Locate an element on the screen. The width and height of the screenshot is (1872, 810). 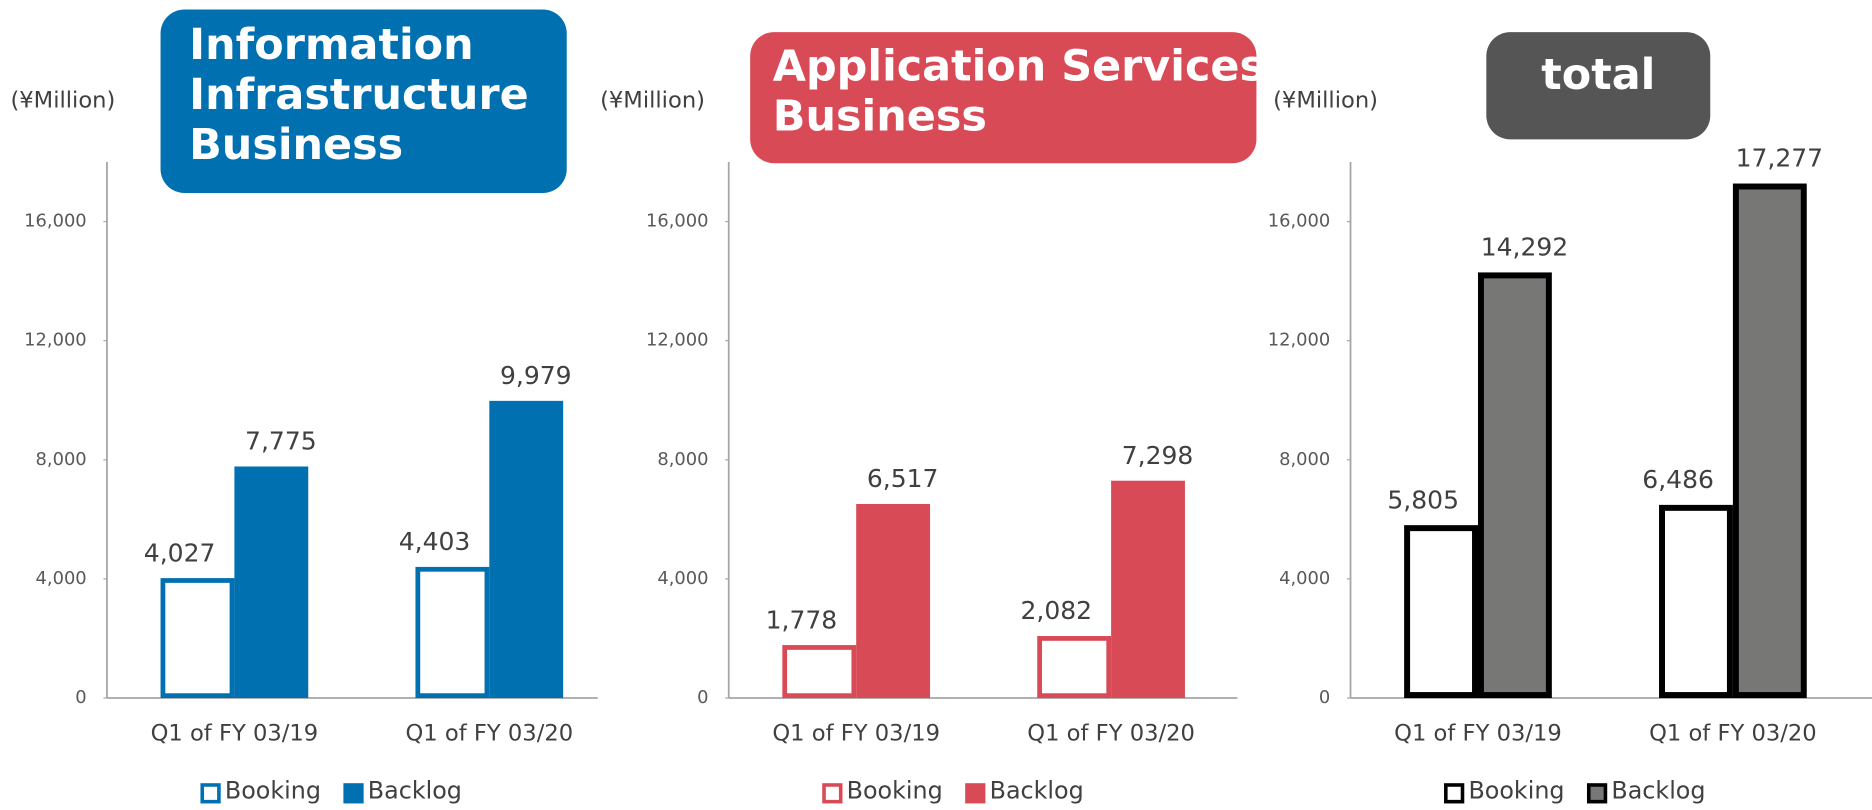
chart-title: Application Services is located at coordinates (1019, 67).